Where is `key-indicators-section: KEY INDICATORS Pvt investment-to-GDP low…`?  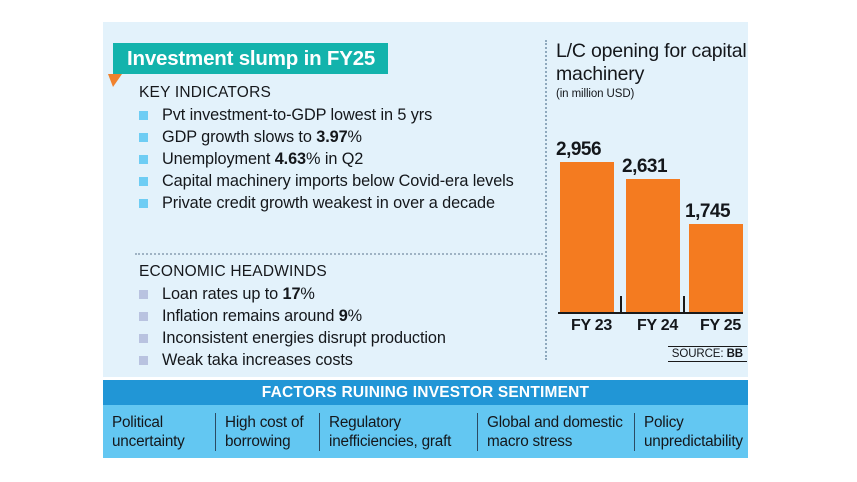 key-indicators-section: KEY INDICATORS Pvt investment-to-GDP low… is located at coordinates (339, 149).